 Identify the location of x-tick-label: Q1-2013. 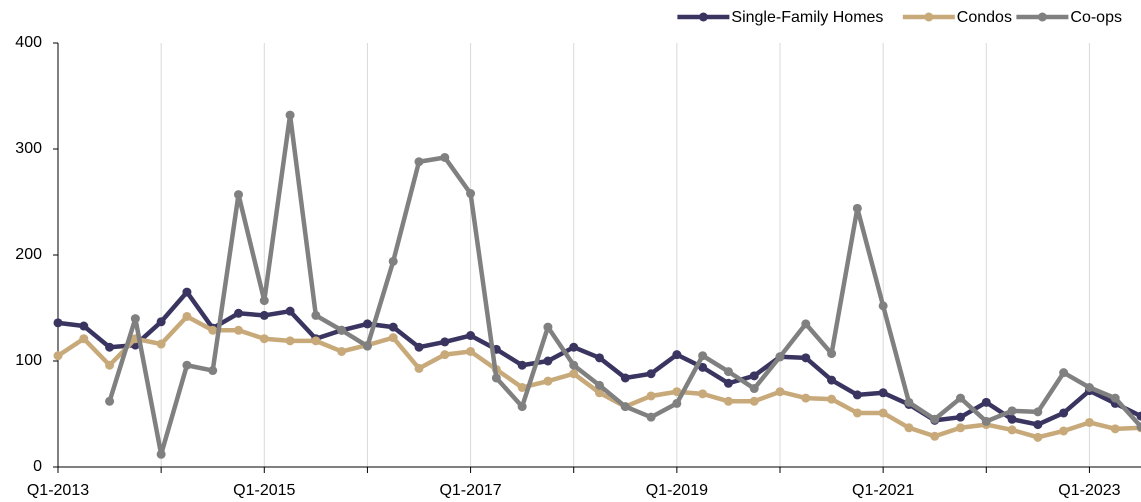
(58, 490).